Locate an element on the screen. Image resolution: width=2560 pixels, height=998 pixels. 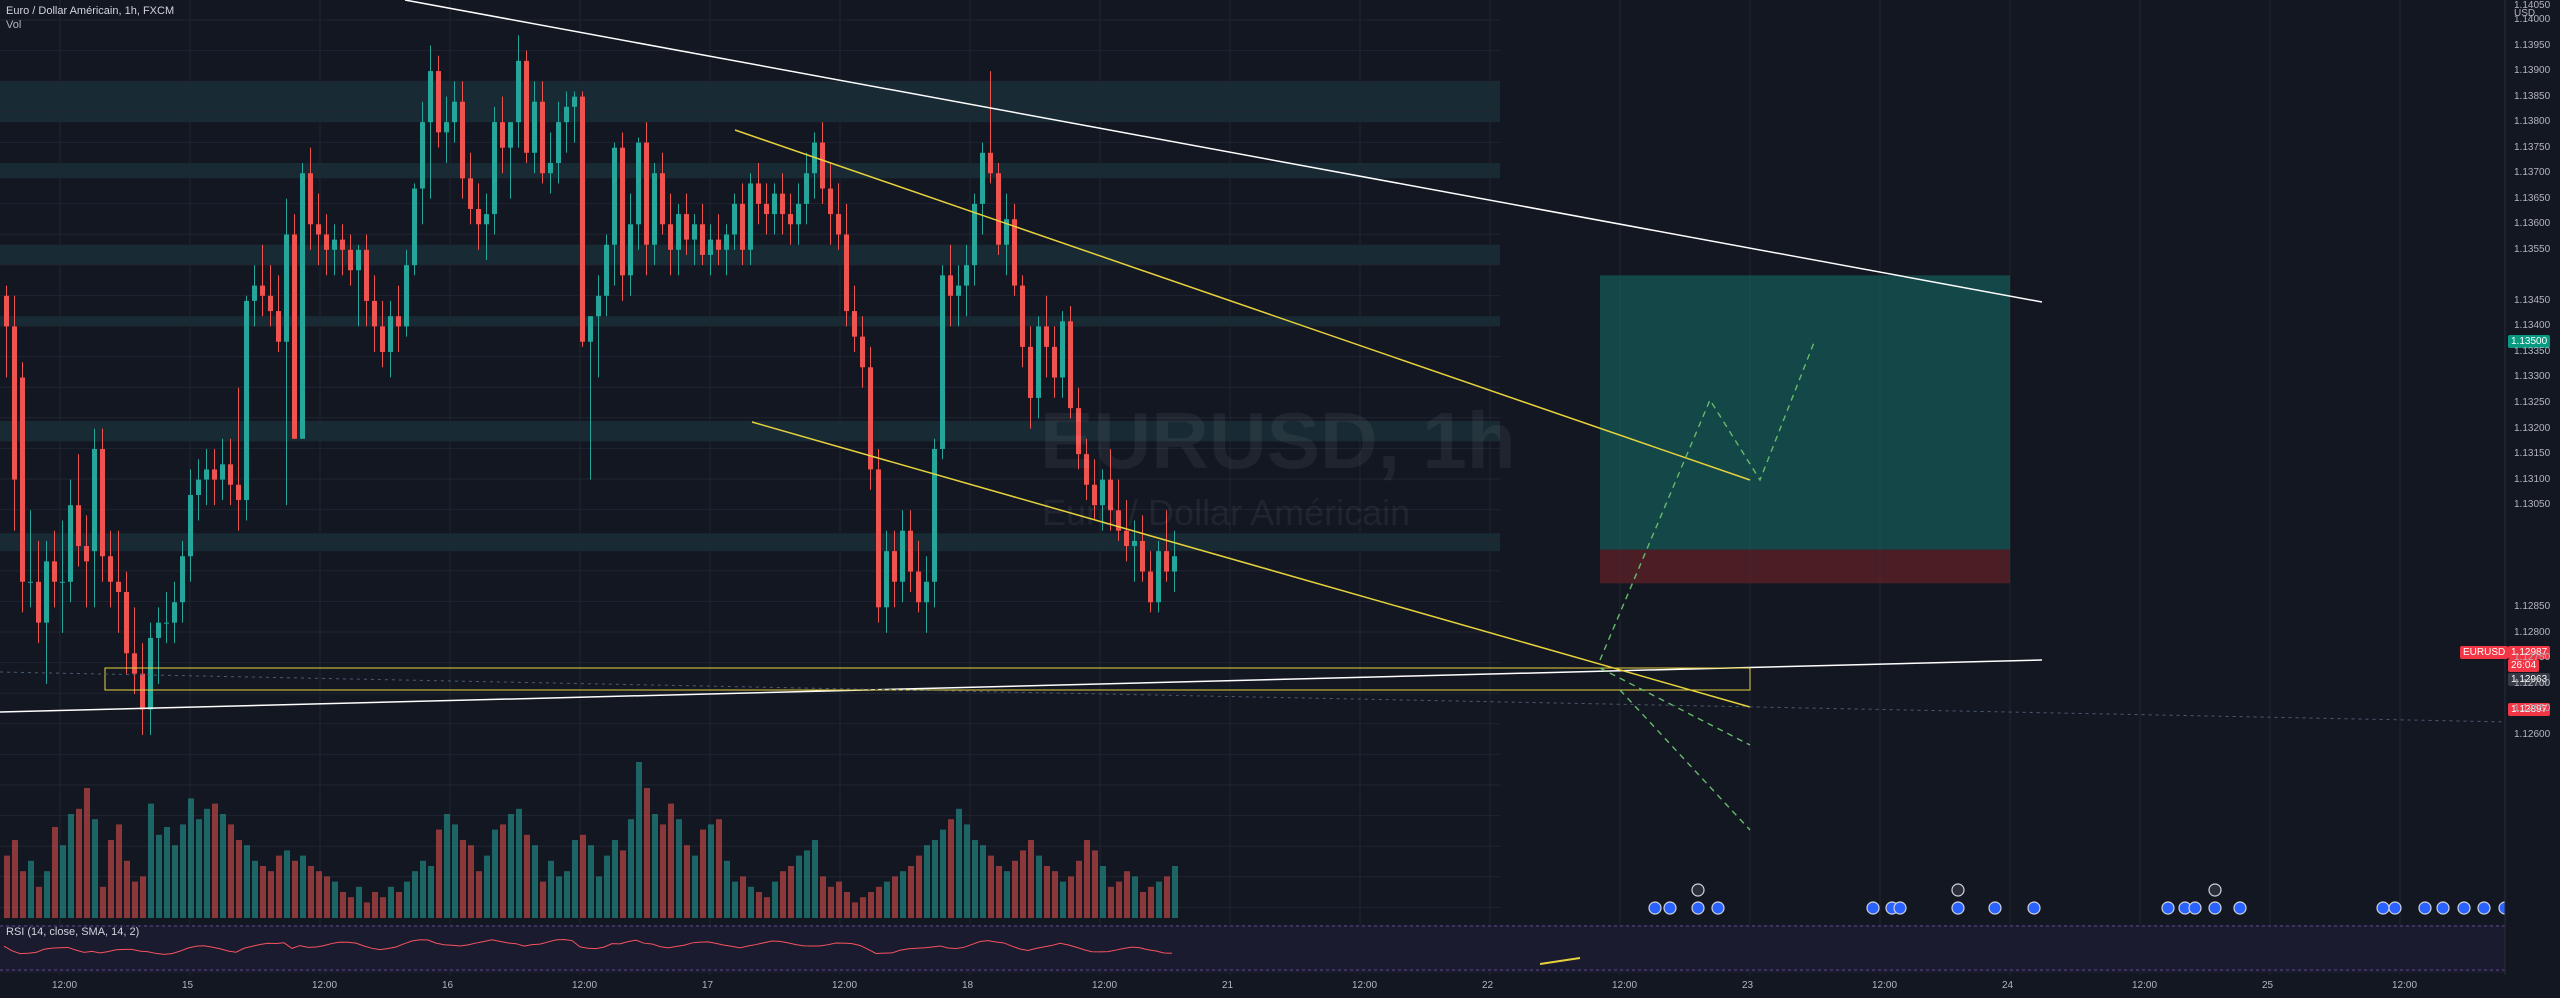
volume-label: Vol is located at coordinates (14, 25).